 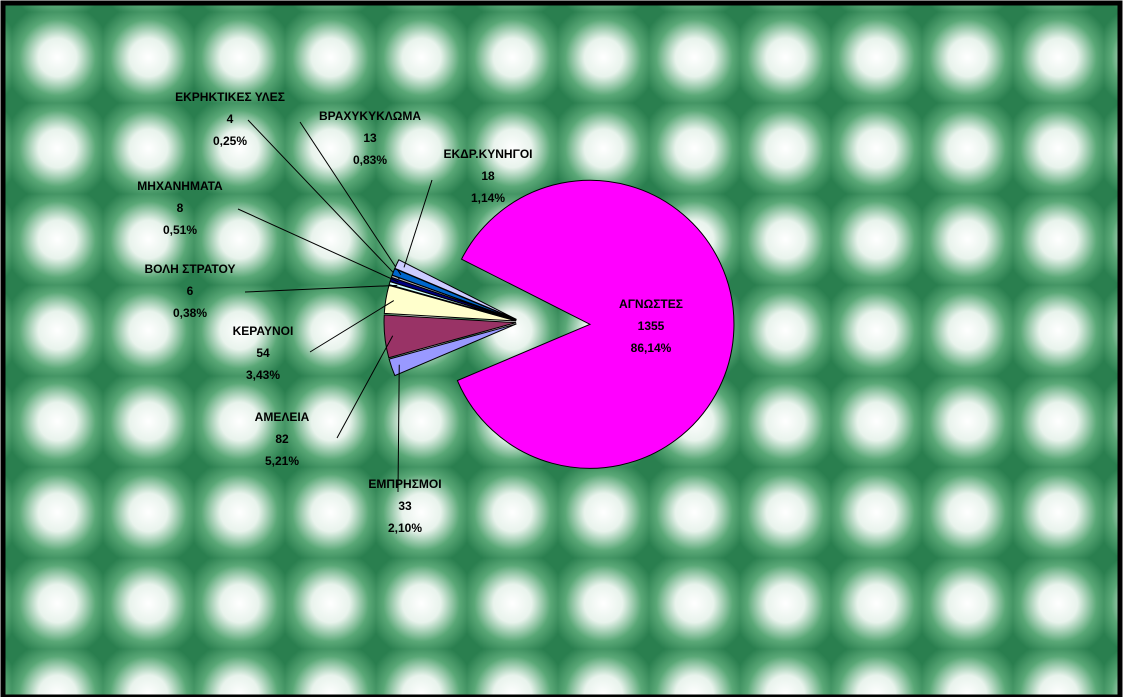 I want to click on slice-percent: 0,83%, so click(x=370, y=160).